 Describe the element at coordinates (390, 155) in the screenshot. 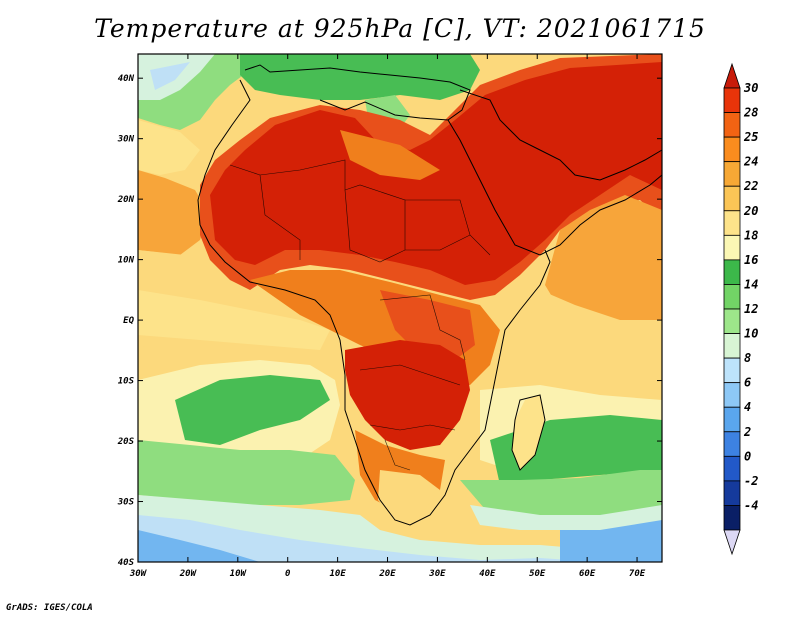

I see `field-libya-orange` at that location.